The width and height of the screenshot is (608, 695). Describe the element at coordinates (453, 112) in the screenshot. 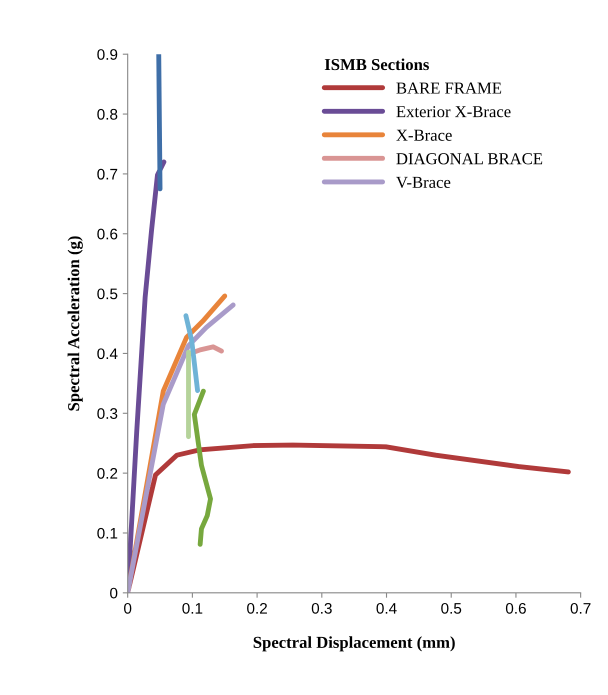

I see `legend-label: Exterior X-Brace` at that location.